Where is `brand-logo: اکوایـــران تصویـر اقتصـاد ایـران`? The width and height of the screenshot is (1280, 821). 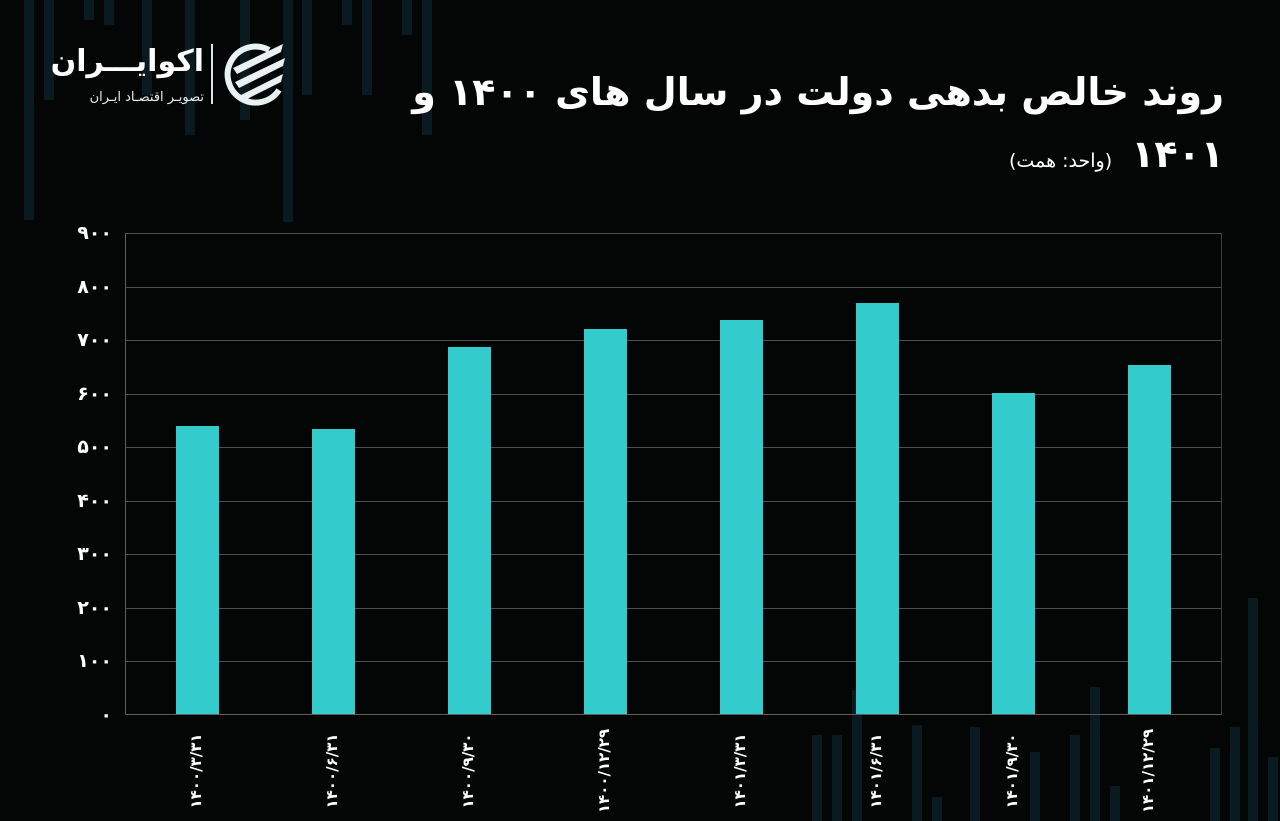 brand-logo: اکوایـــران تصویـر اقتصـاد ایـران is located at coordinates (169, 76).